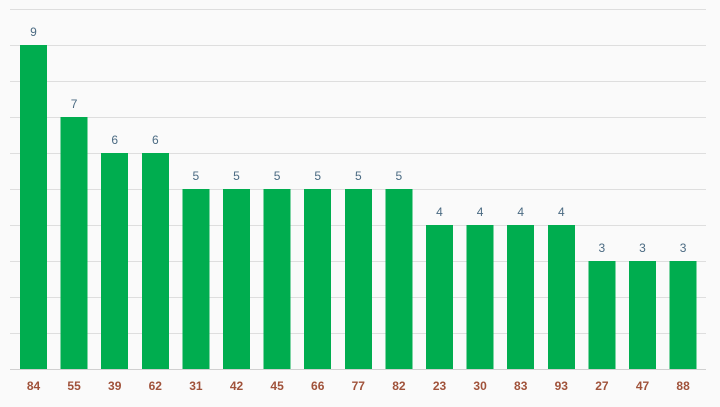 The height and width of the screenshot is (407, 720). Describe the element at coordinates (480, 386) in the screenshot. I see `x-tick-label-30: 30` at that location.